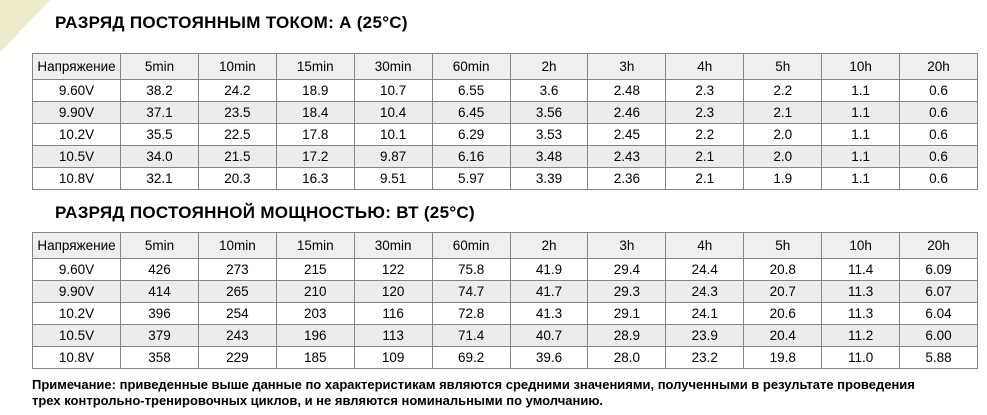 This screenshot has width=987, height=415. What do you see at coordinates (549, 269) in the screenshot?
I see `value-cell: 41.9` at bounding box center [549, 269].